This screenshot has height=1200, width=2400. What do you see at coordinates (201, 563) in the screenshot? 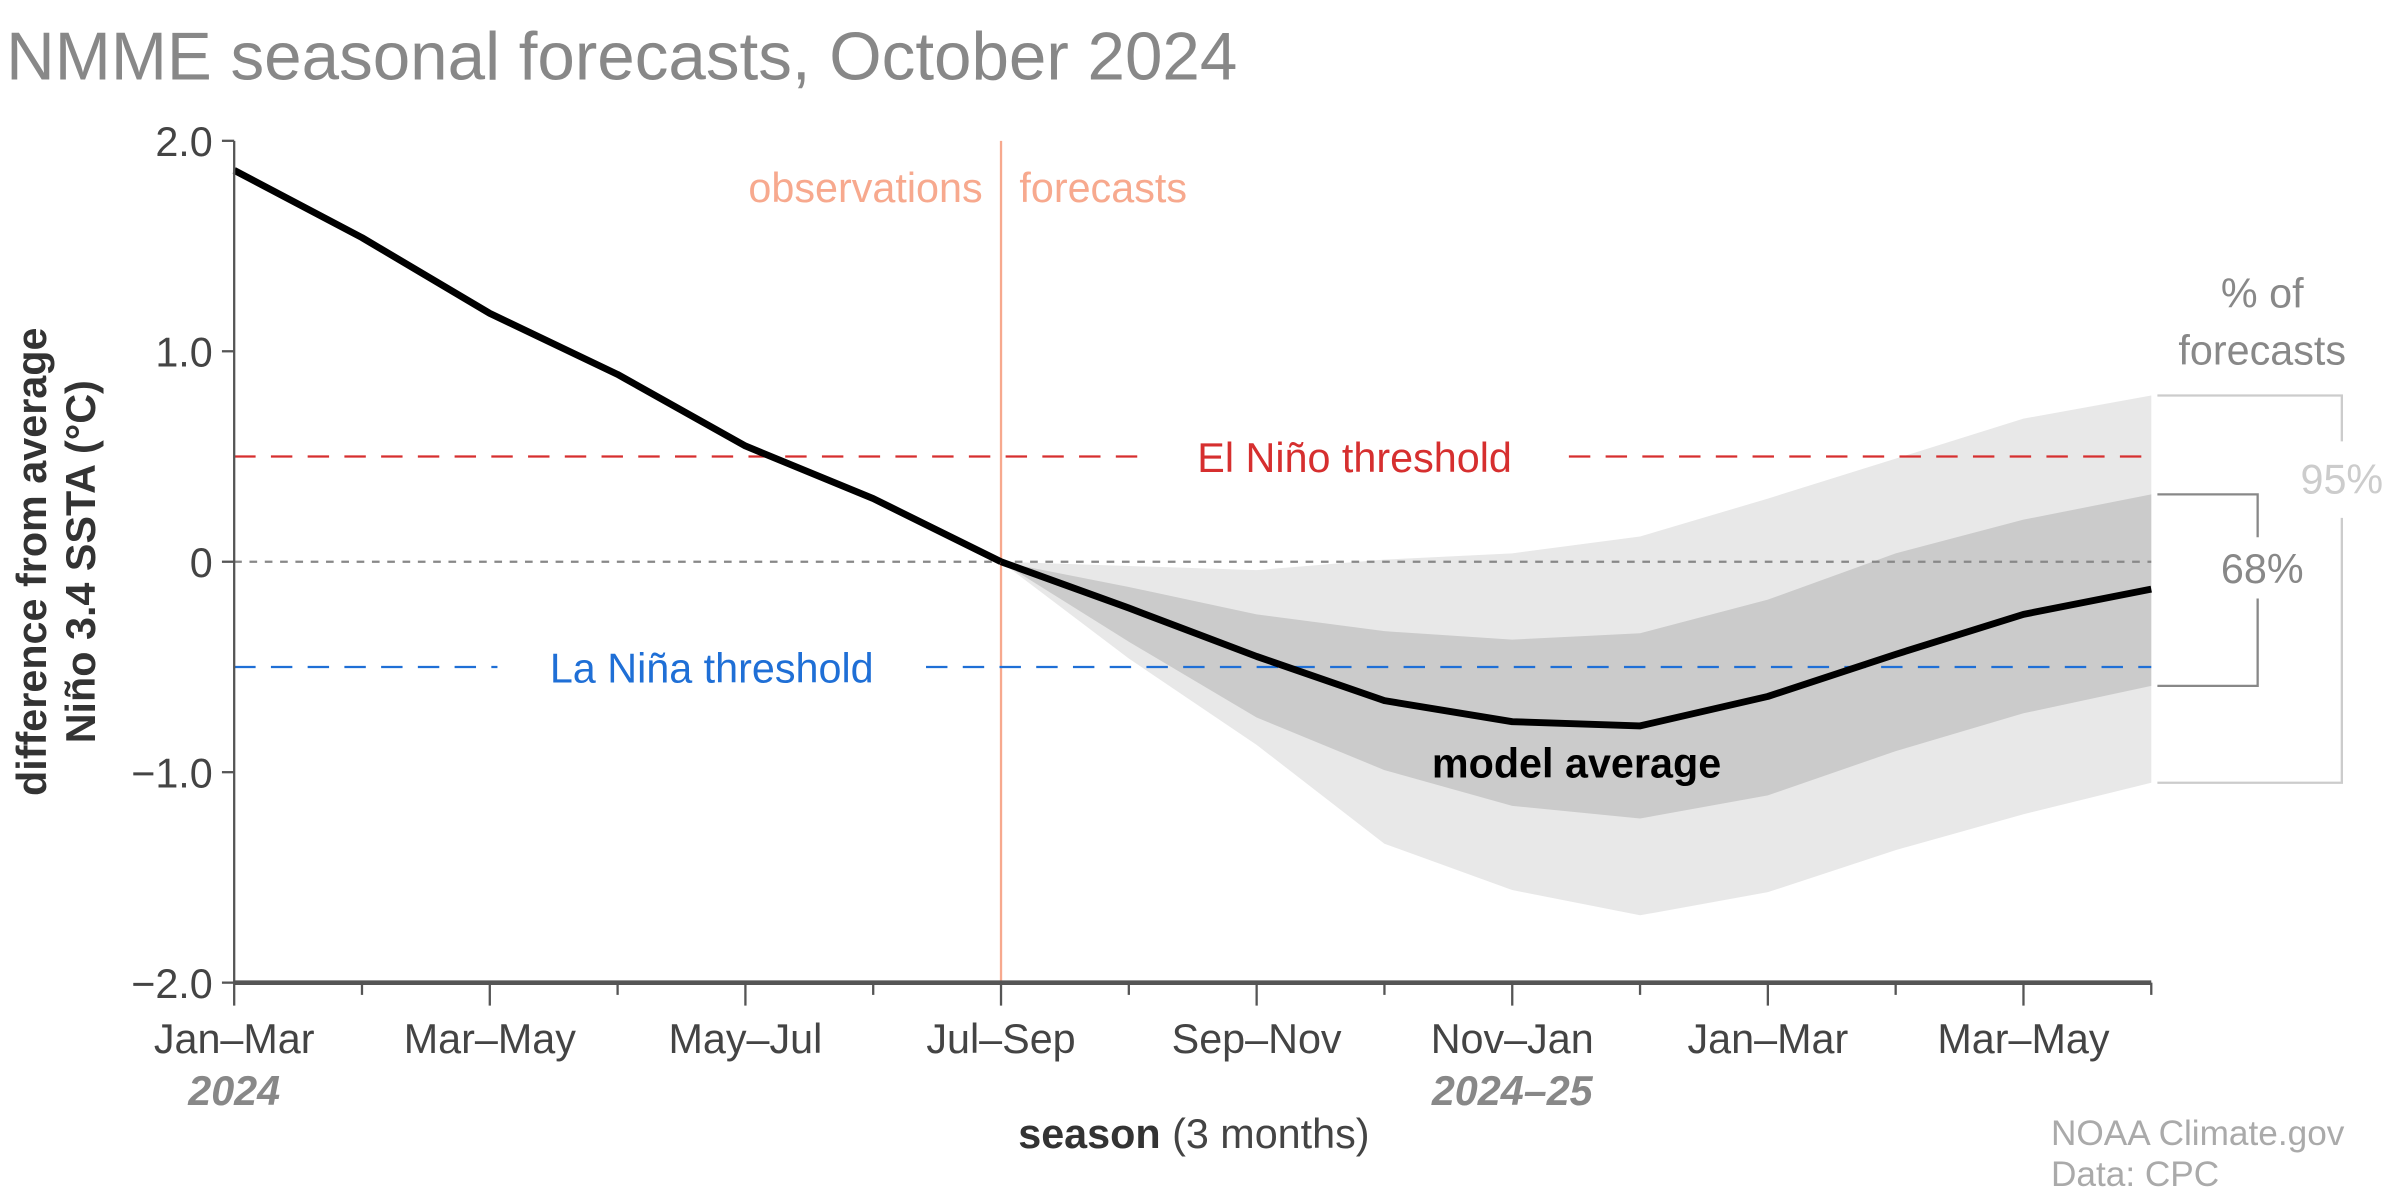
I see `y-tick-label: 0` at bounding box center [201, 563].